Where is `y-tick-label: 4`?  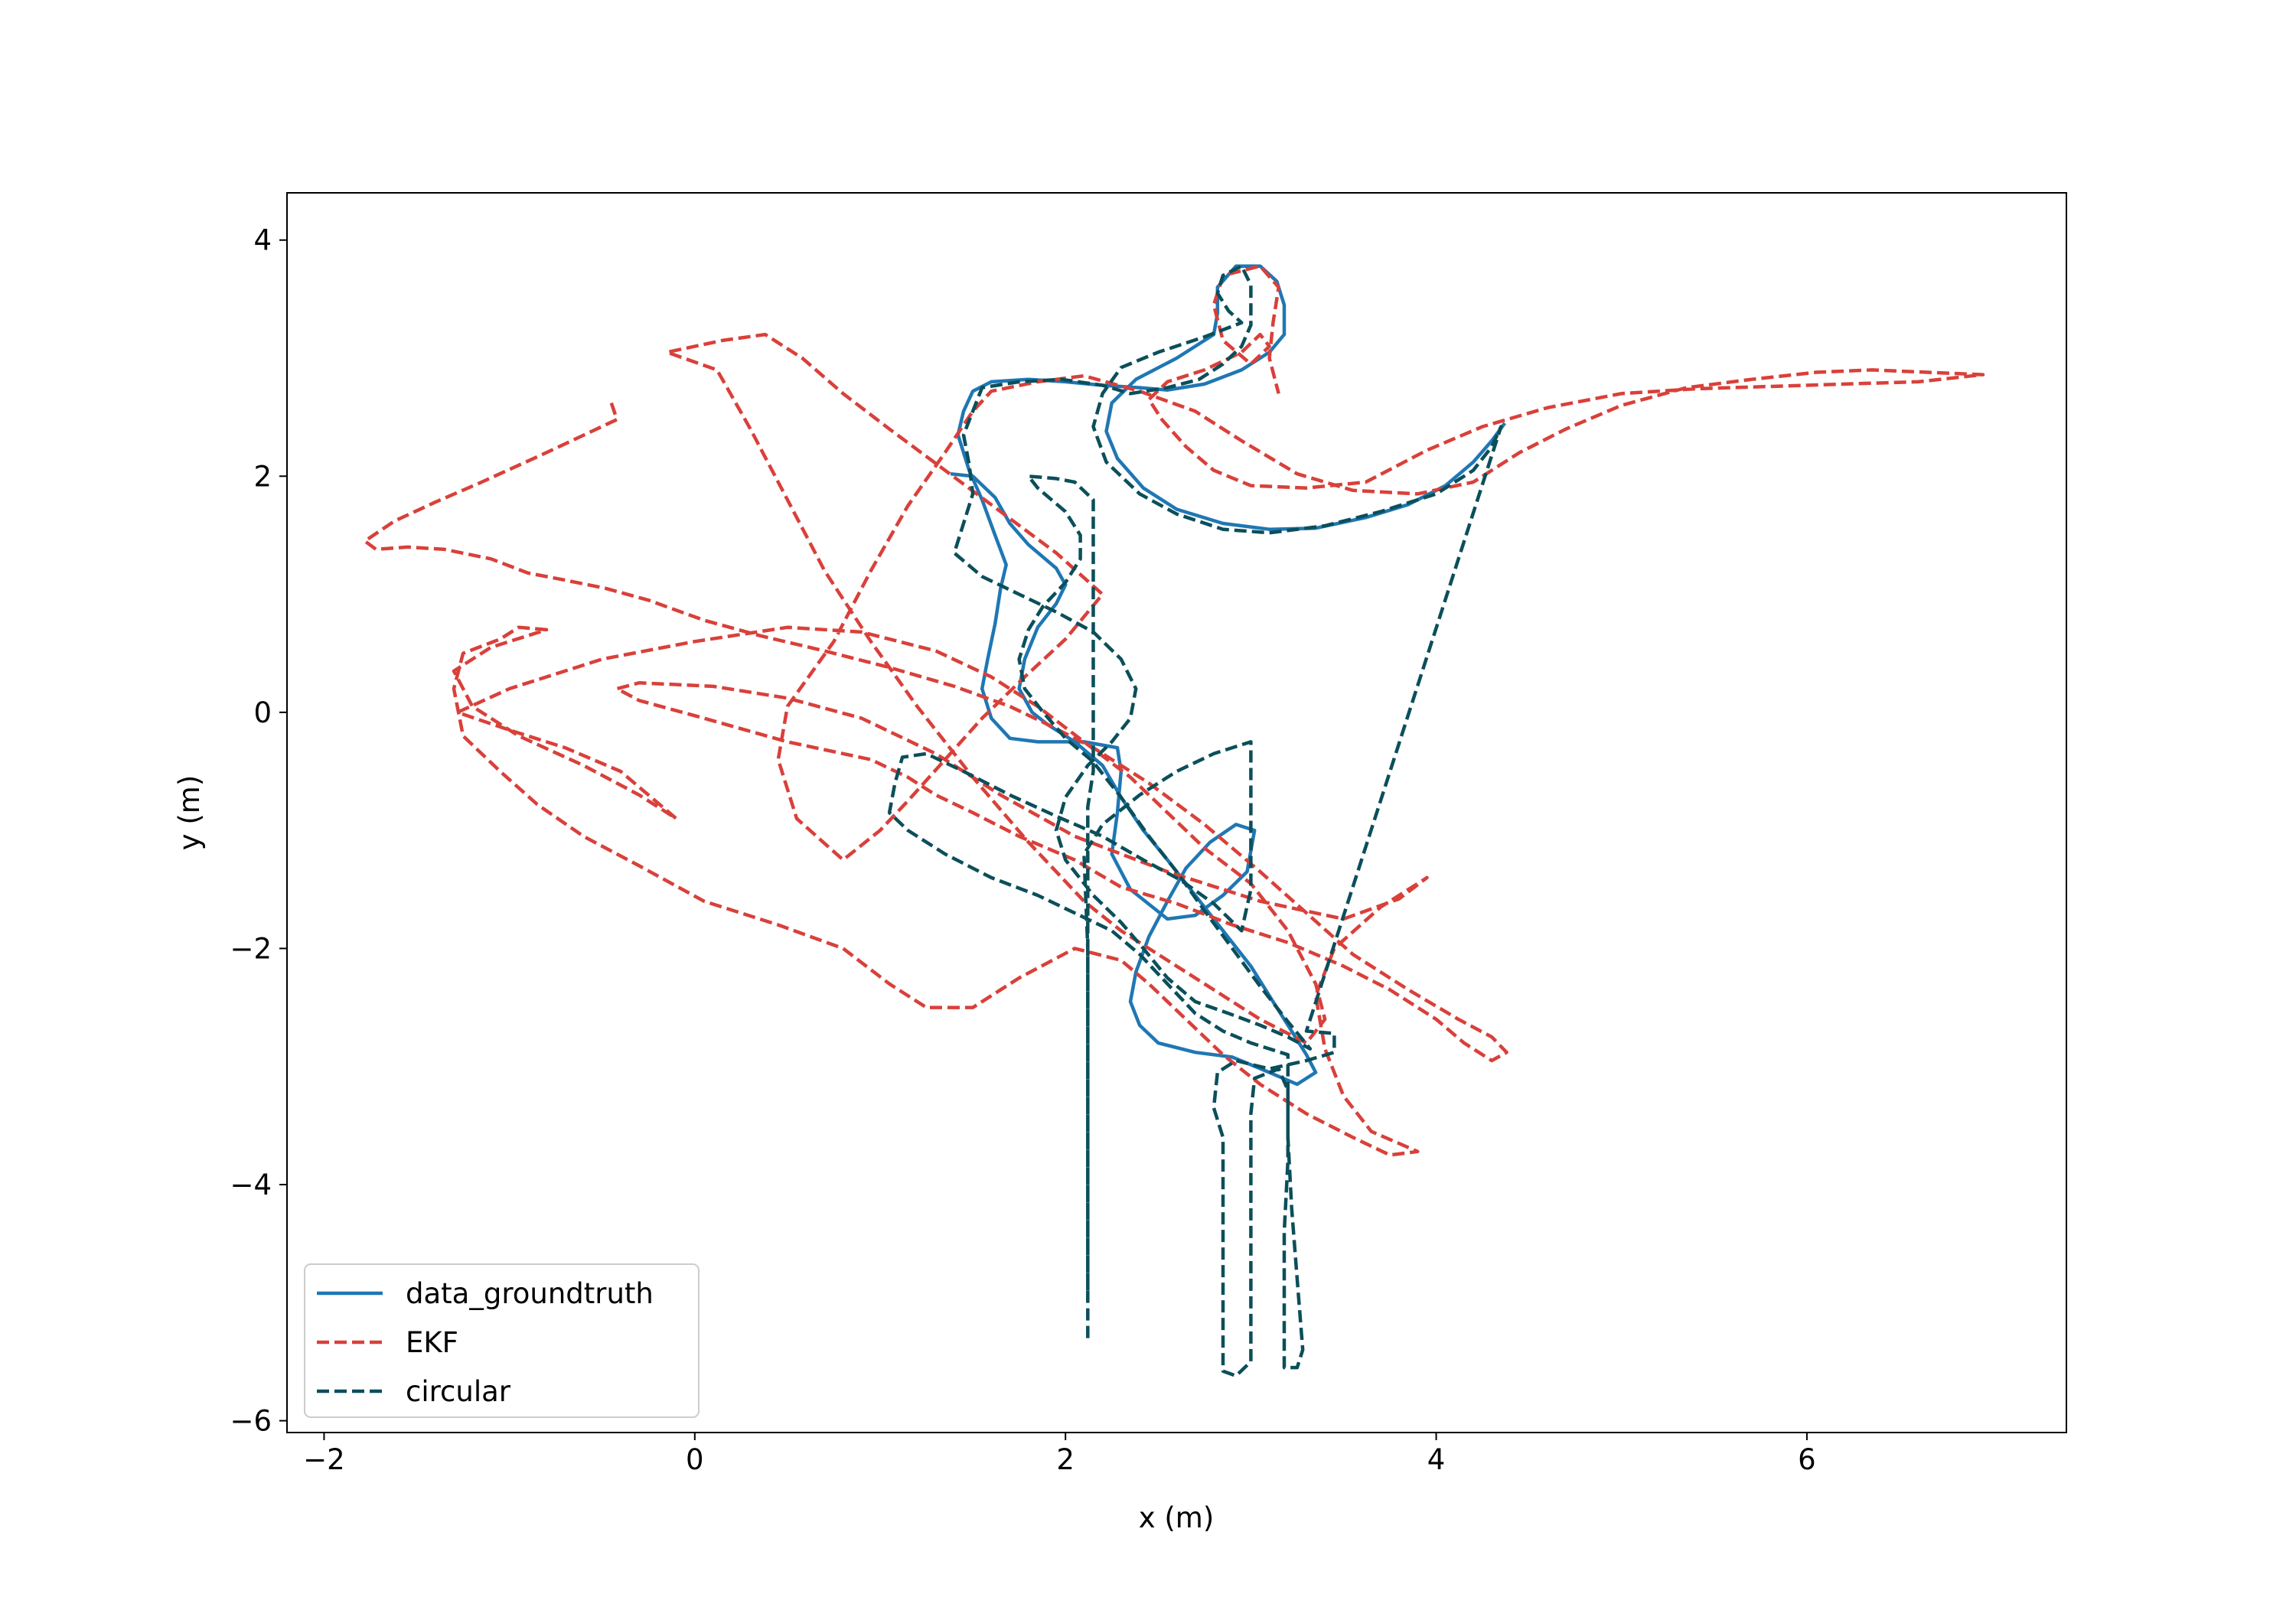 y-tick-label: 4 is located at coordinates (262, 240).